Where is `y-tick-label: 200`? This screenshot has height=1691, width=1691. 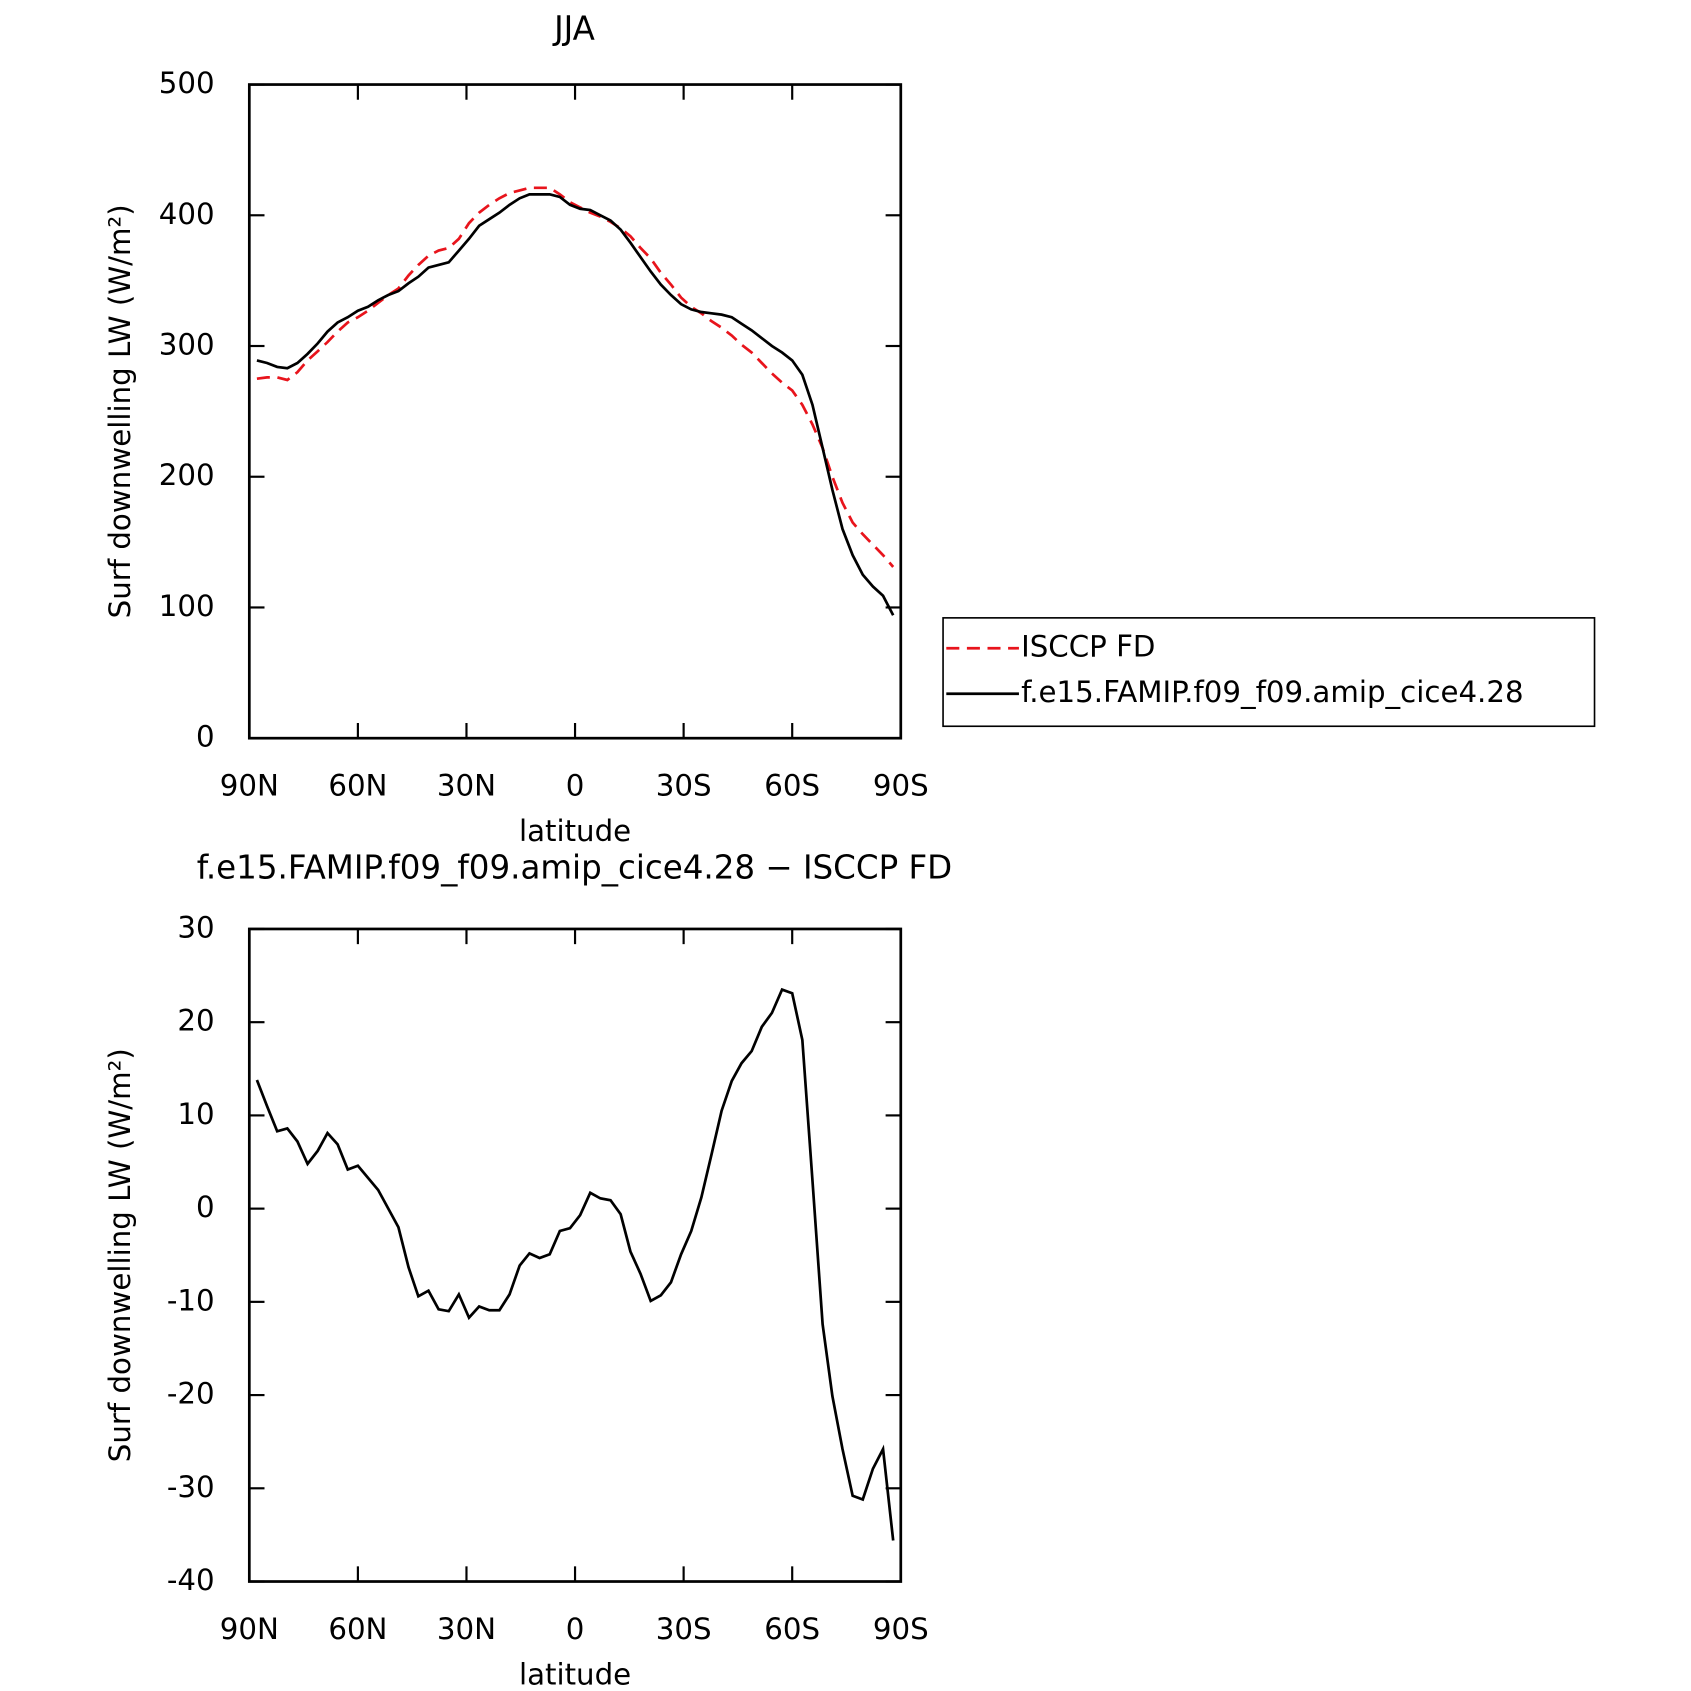
y-tick-label: 200 is located at coordinates (187, 475).